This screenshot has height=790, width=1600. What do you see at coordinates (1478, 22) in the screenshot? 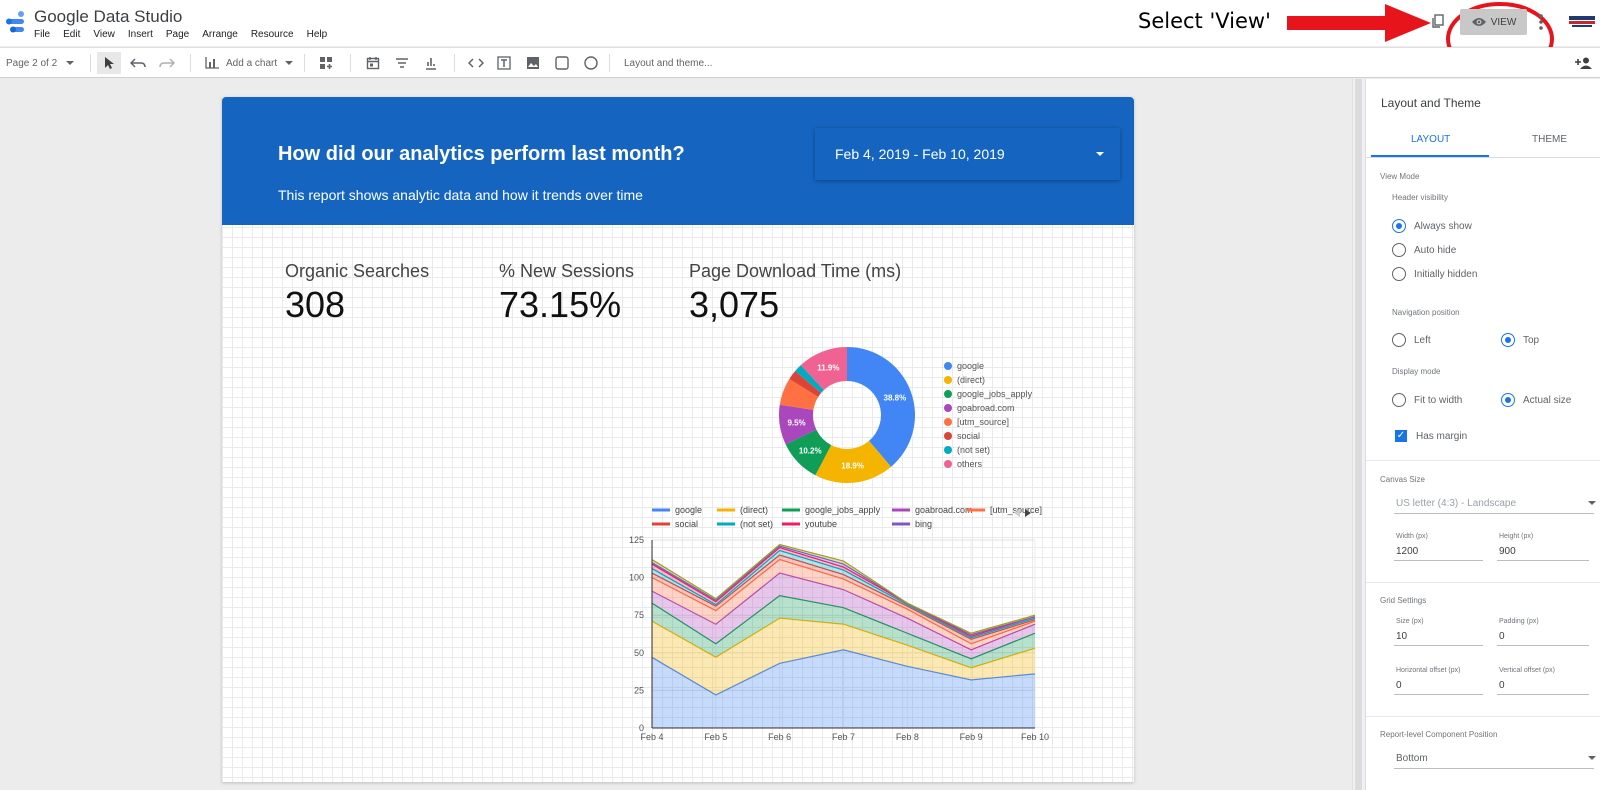
I see `eye-icon` at bounding box center [1478, 22].